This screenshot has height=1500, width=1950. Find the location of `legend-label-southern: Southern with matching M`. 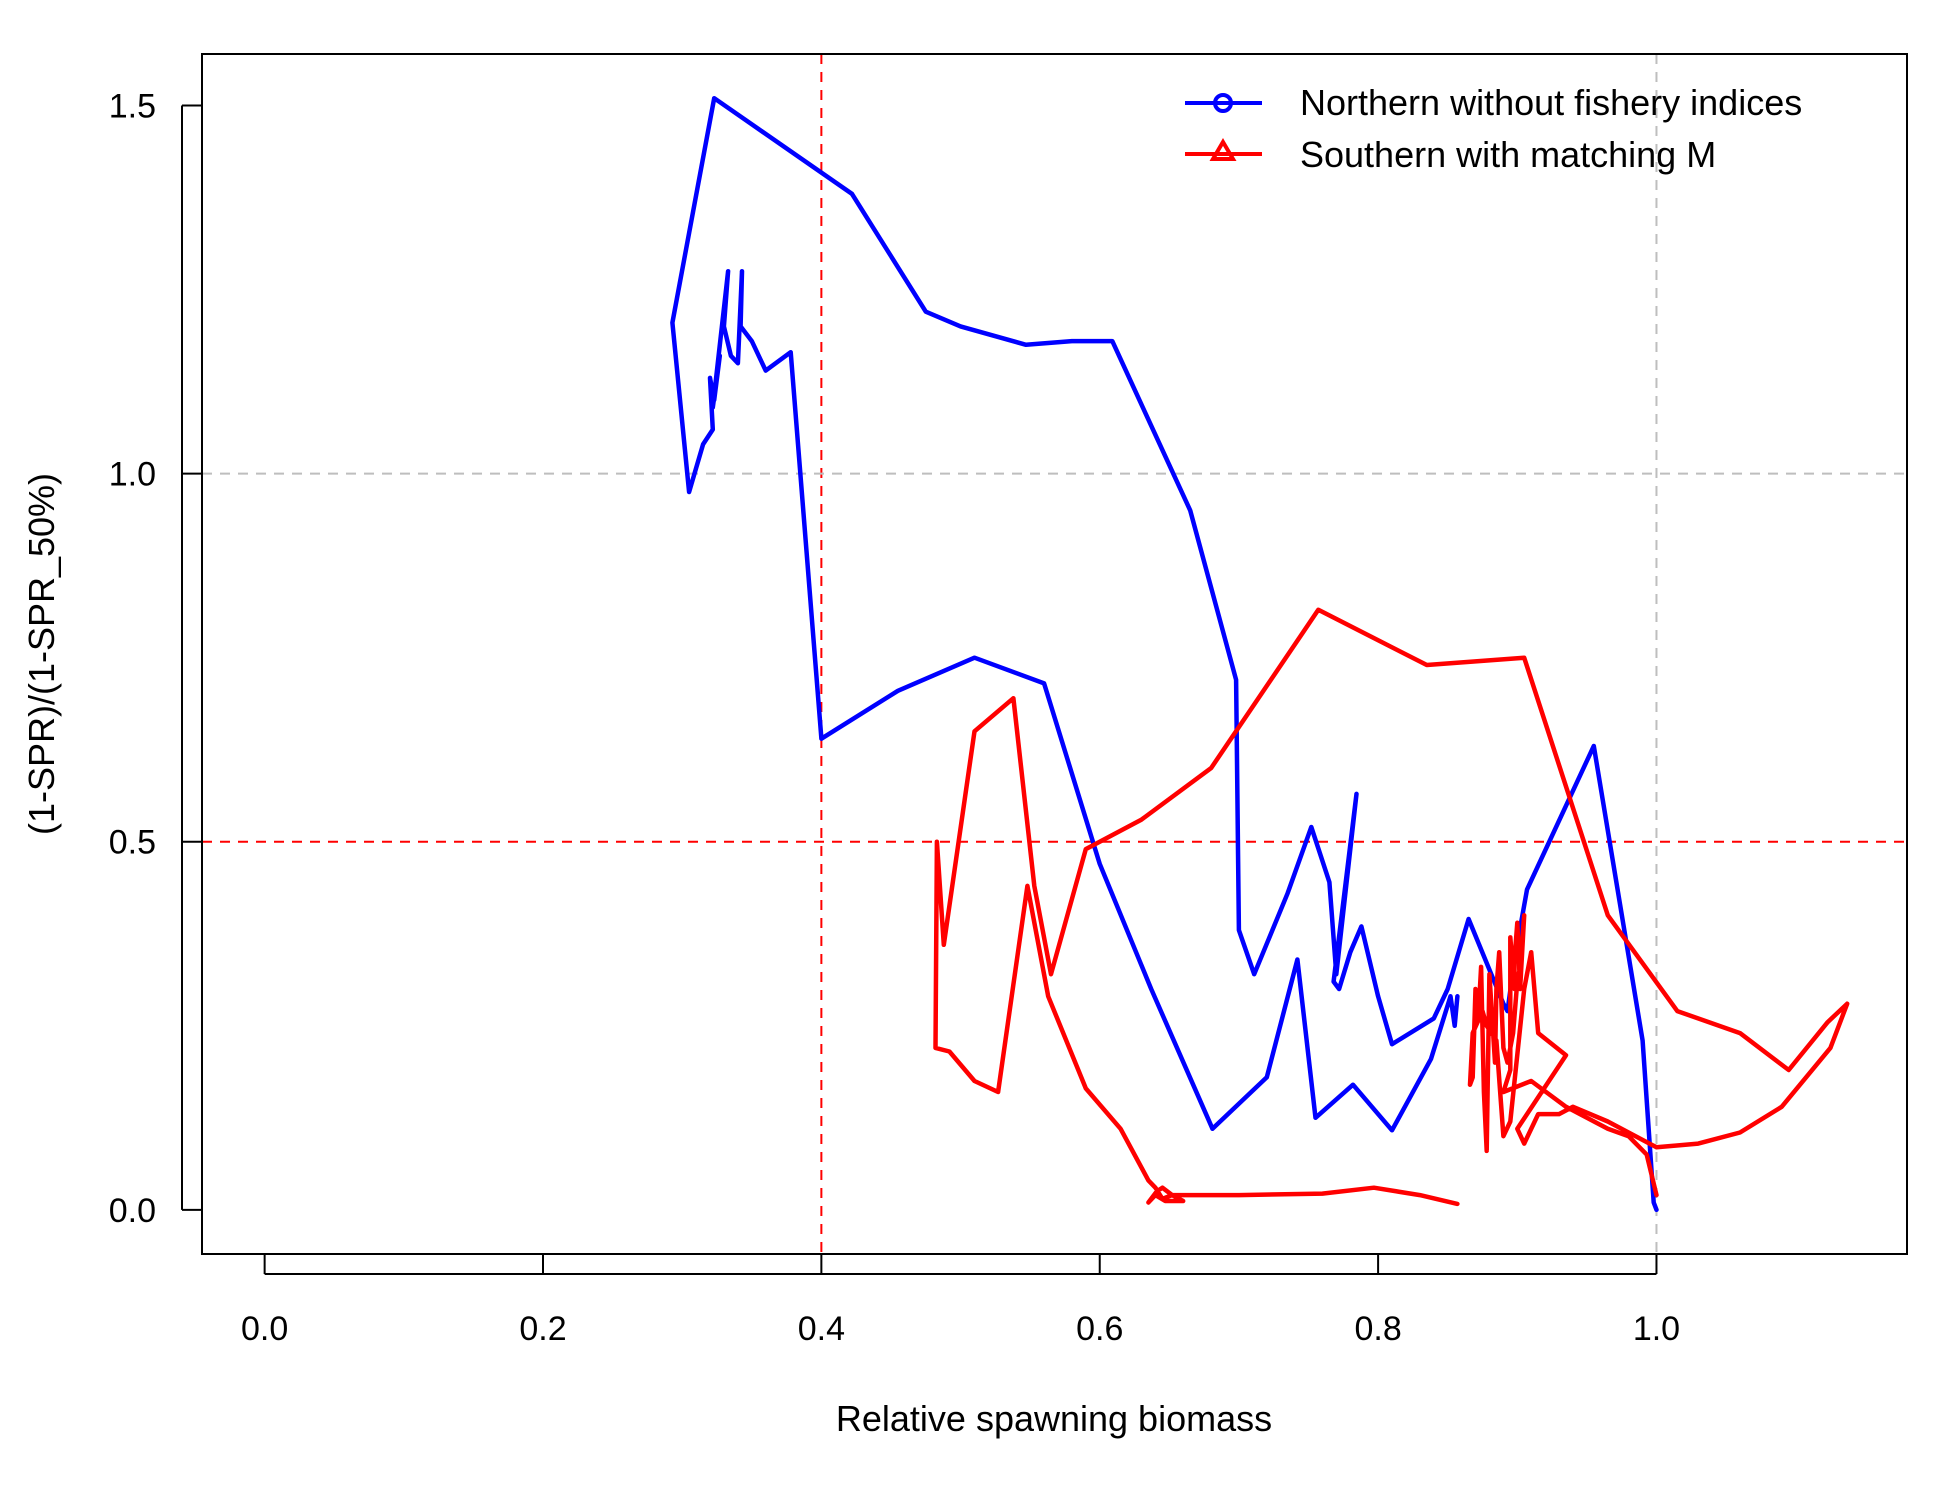

legend-label-southern: Southern with matching M is located at coordinates (1508, 154).